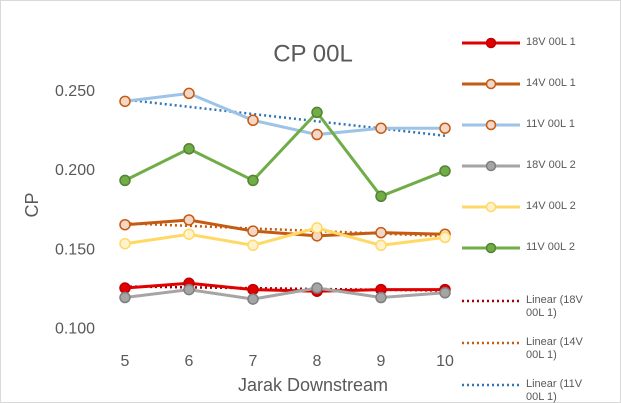 This screenshot has width=621, height=403. Describe the element at coordinates (550, 247) in the screenshot. I see `legend-label: 11V 00L 2` at that location.